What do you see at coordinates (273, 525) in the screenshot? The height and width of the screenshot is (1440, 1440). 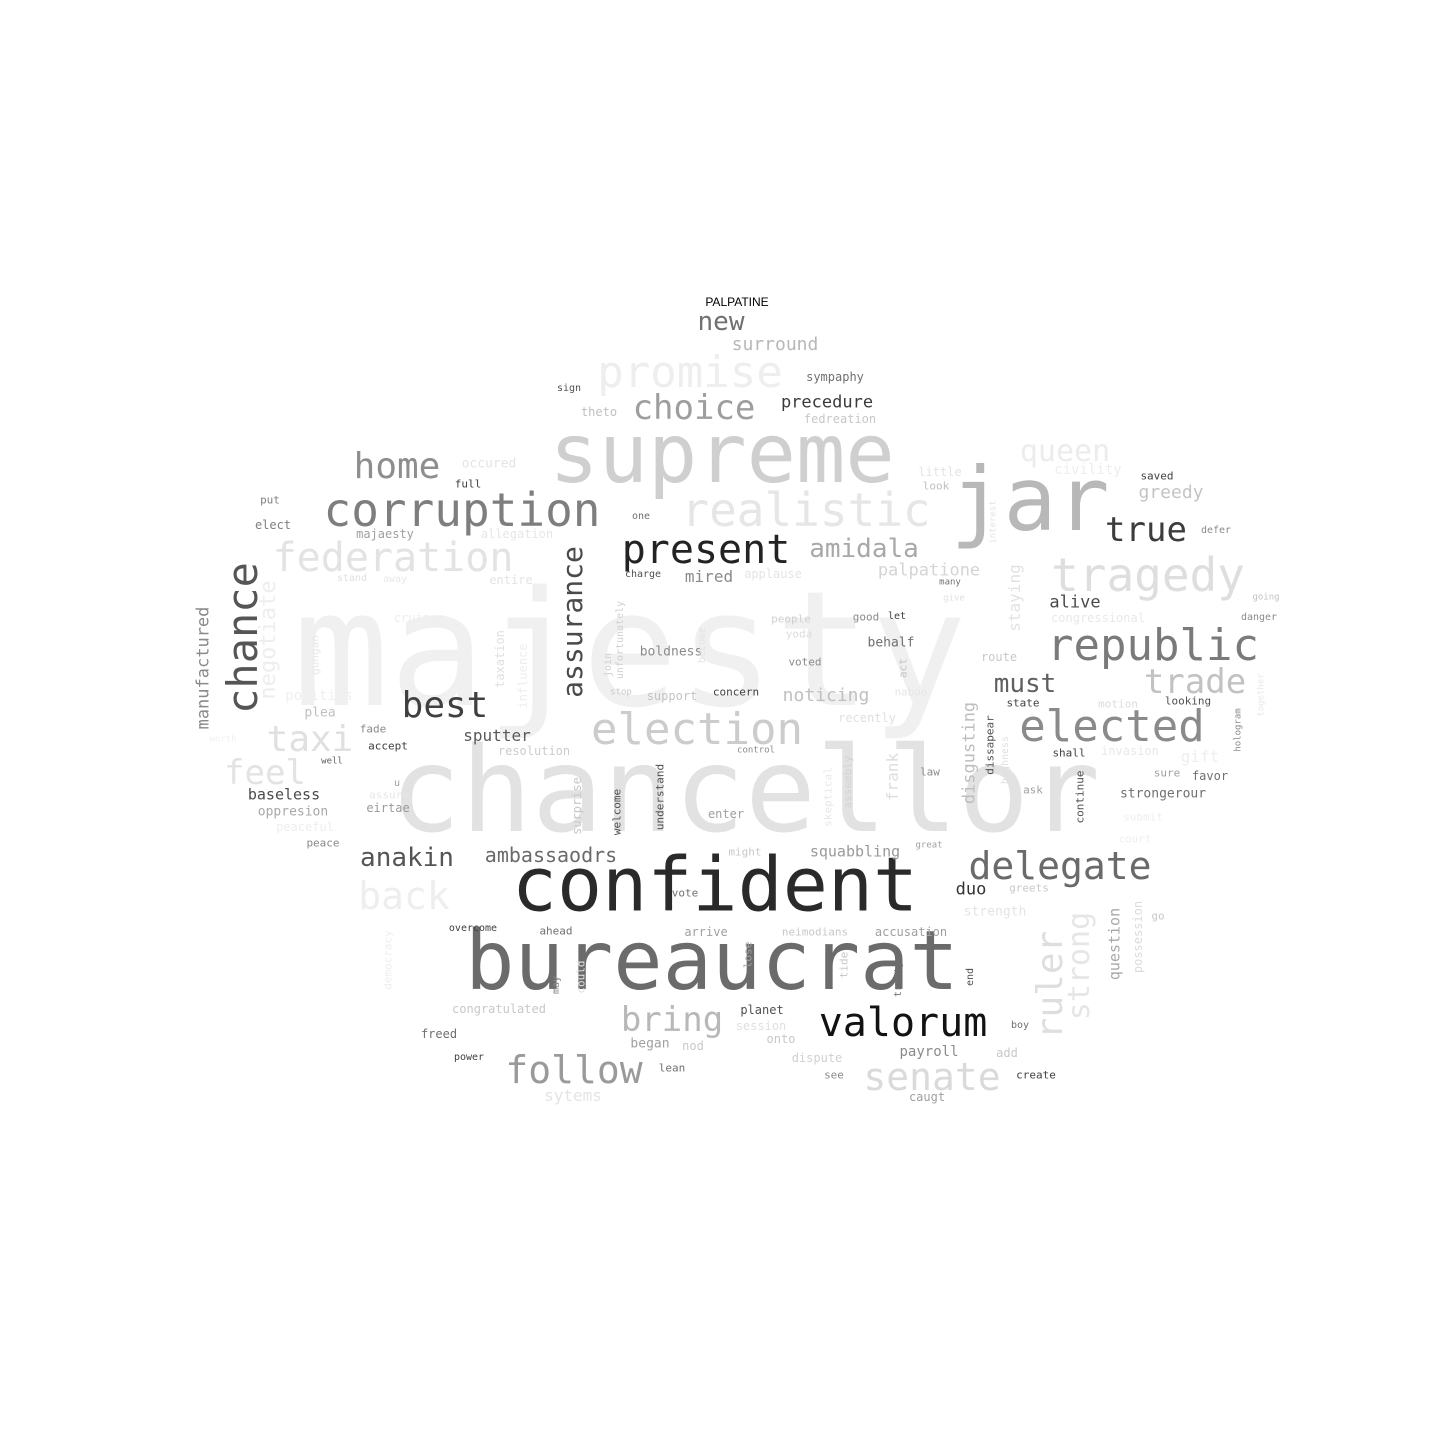 I see `word-elect: elect` at bounding box center [273, 525].